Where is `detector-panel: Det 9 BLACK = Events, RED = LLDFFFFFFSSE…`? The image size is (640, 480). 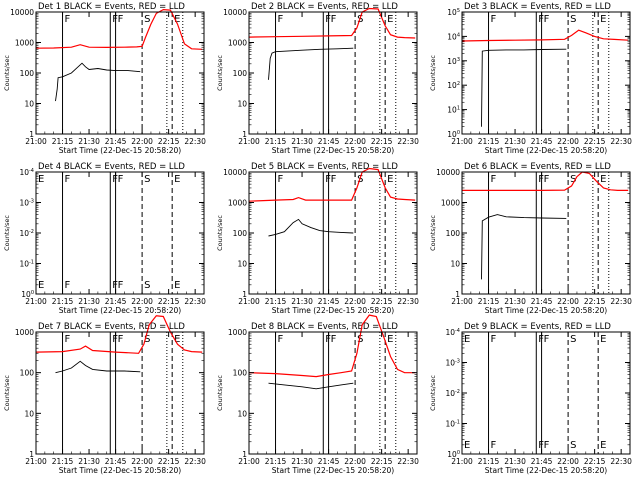 detector-panel: Det 9 BLACK = Events, RED = LLDFFFFFFSSE… is located at coordinates (530, 398).